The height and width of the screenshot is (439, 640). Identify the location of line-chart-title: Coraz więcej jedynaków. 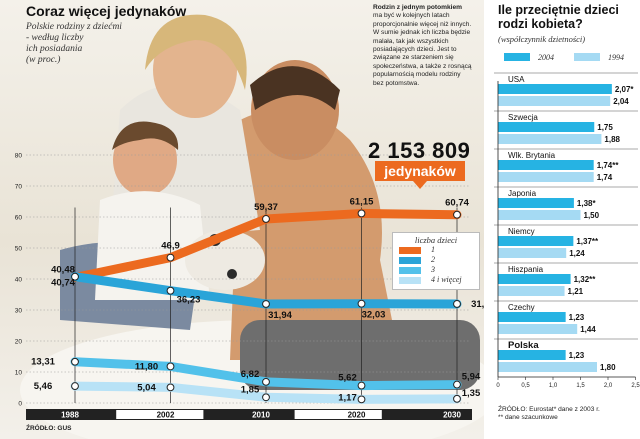
(106, 11).